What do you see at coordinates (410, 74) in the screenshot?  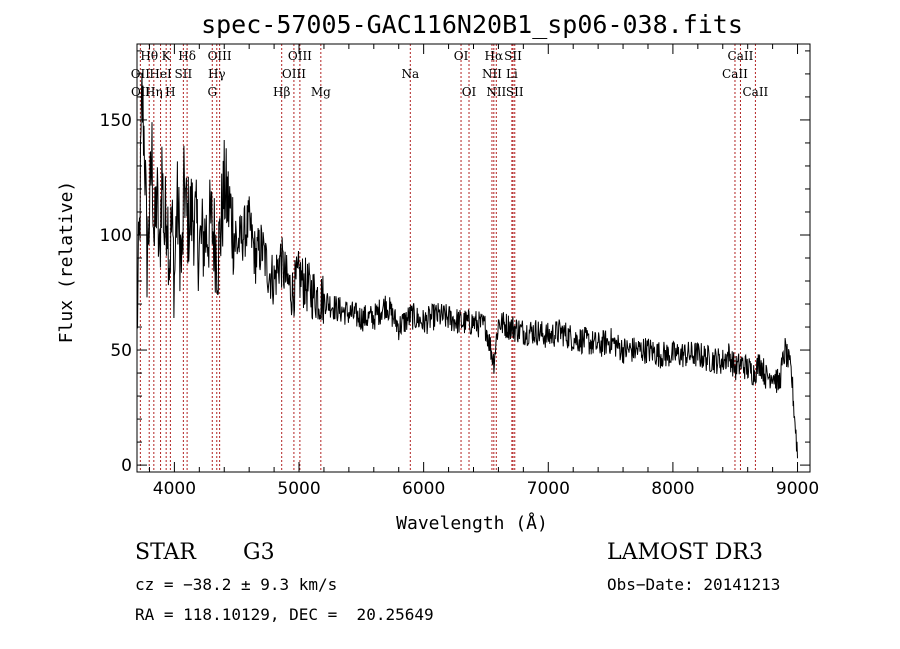 I see `line-label: Na` at bounding box center [410, 74].